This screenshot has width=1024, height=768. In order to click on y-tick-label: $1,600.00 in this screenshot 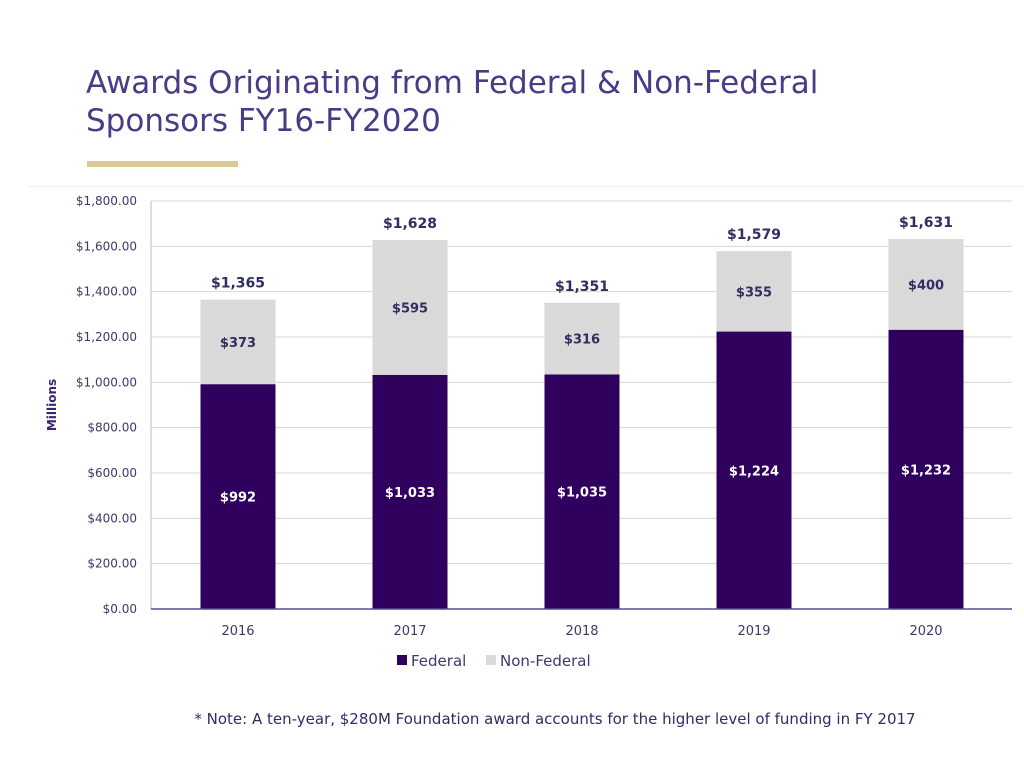, I will do `click(106, 246)`.